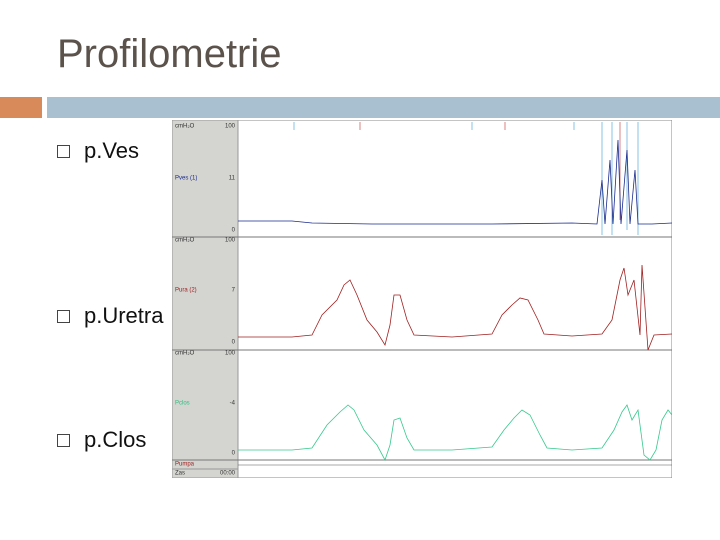 This screenshot has height=540, width=720. What do you see at coordinates (455, 182) in the screenshot?
I see `pves-trace` at bounding box center [455, 182].